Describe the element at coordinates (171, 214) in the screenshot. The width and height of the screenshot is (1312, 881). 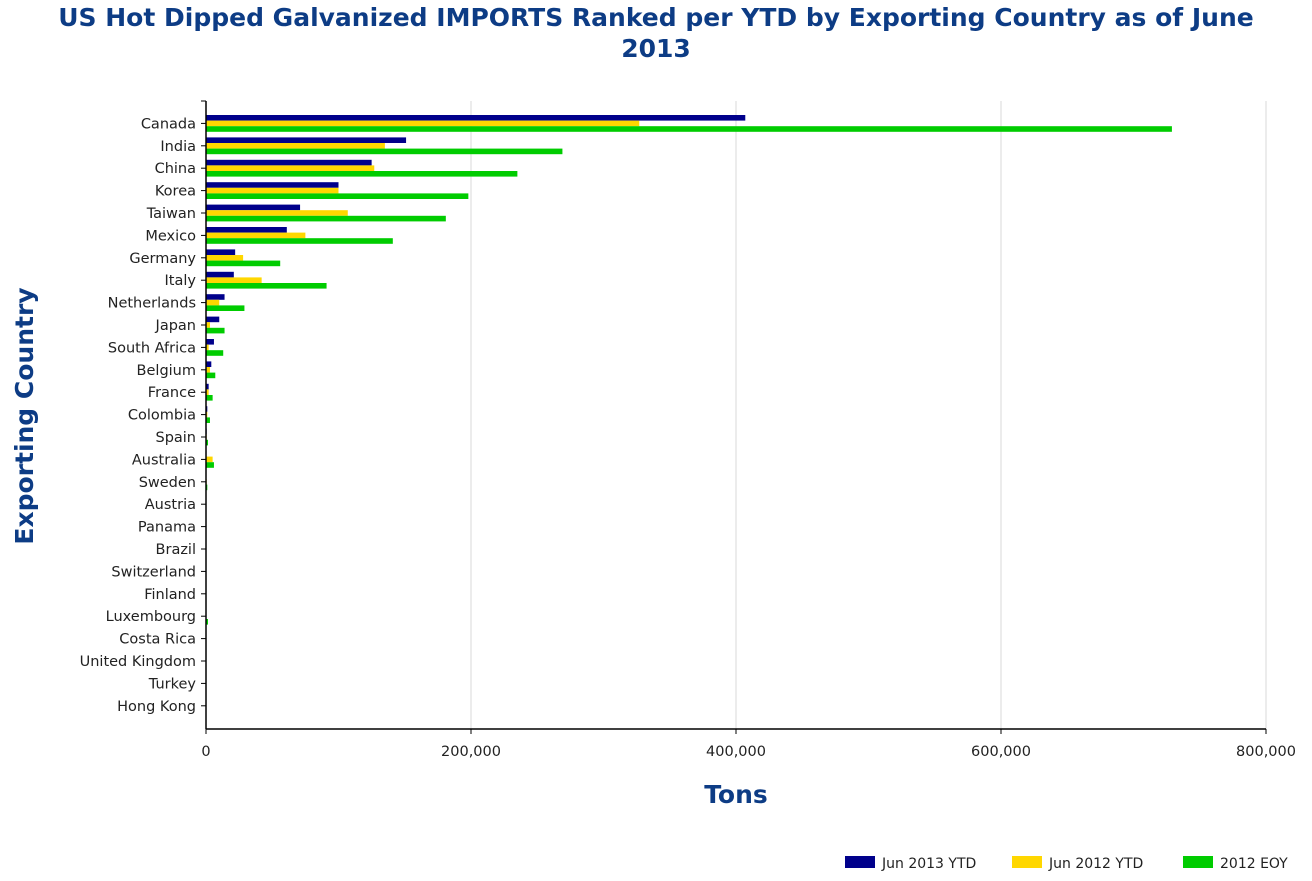
I see `y-tick-label: Taiwan` at that location.